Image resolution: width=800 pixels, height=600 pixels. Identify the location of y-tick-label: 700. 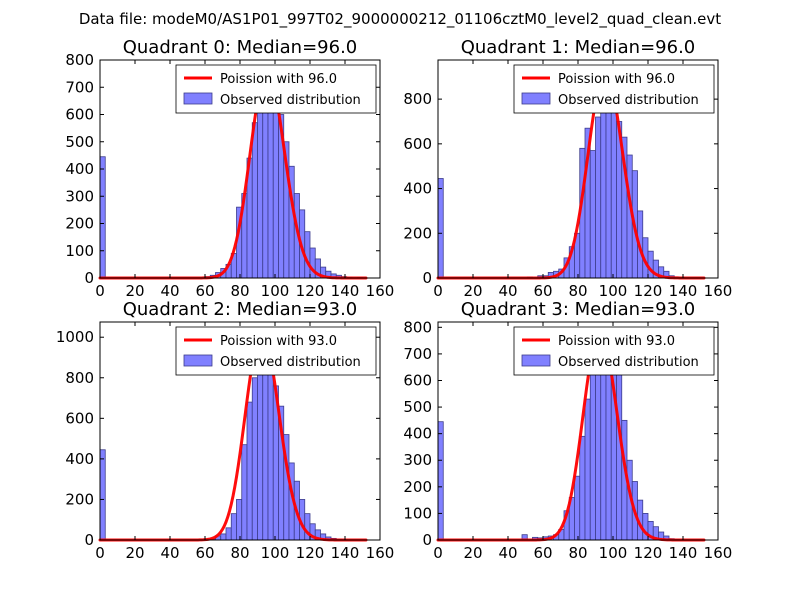
(79, 87).